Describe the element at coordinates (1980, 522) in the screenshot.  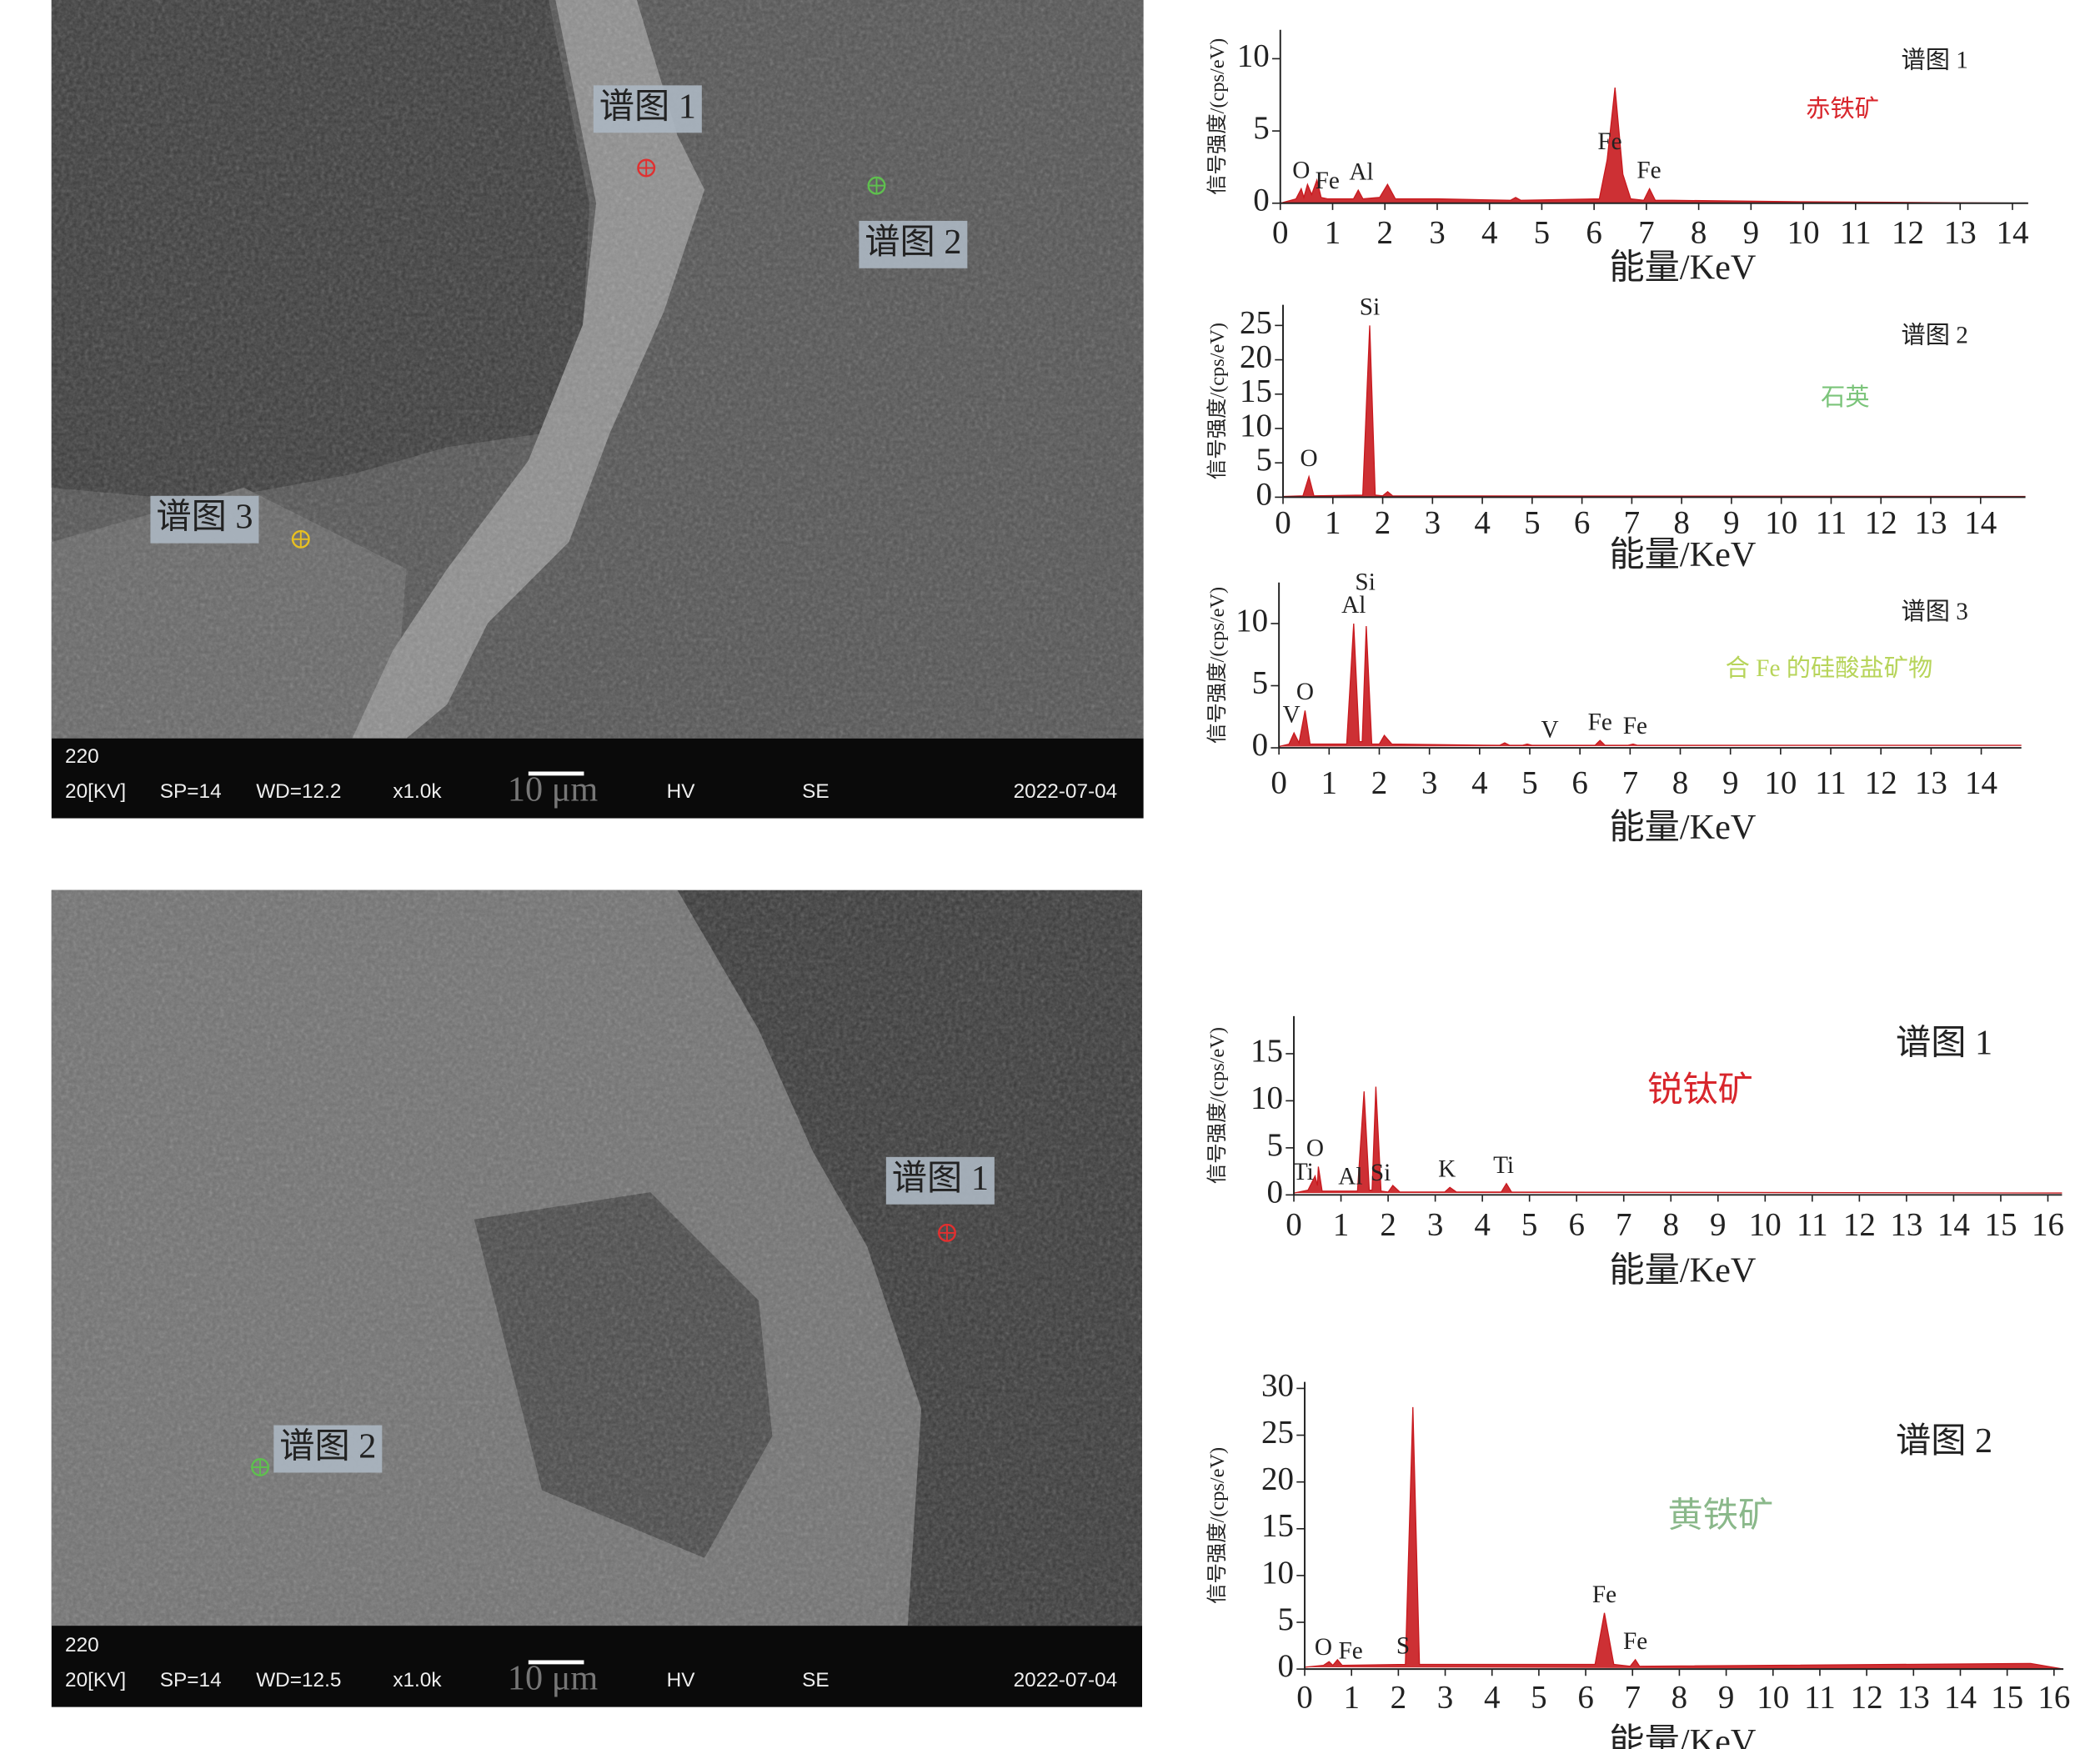
I see `x-tick-label: 14` at that location.